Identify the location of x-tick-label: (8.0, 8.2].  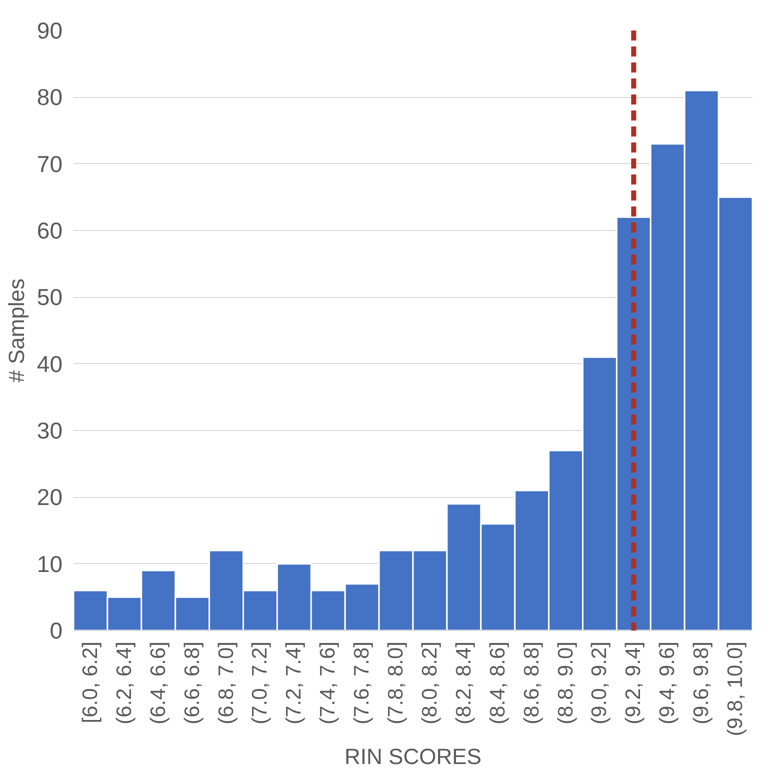
(430, 682).